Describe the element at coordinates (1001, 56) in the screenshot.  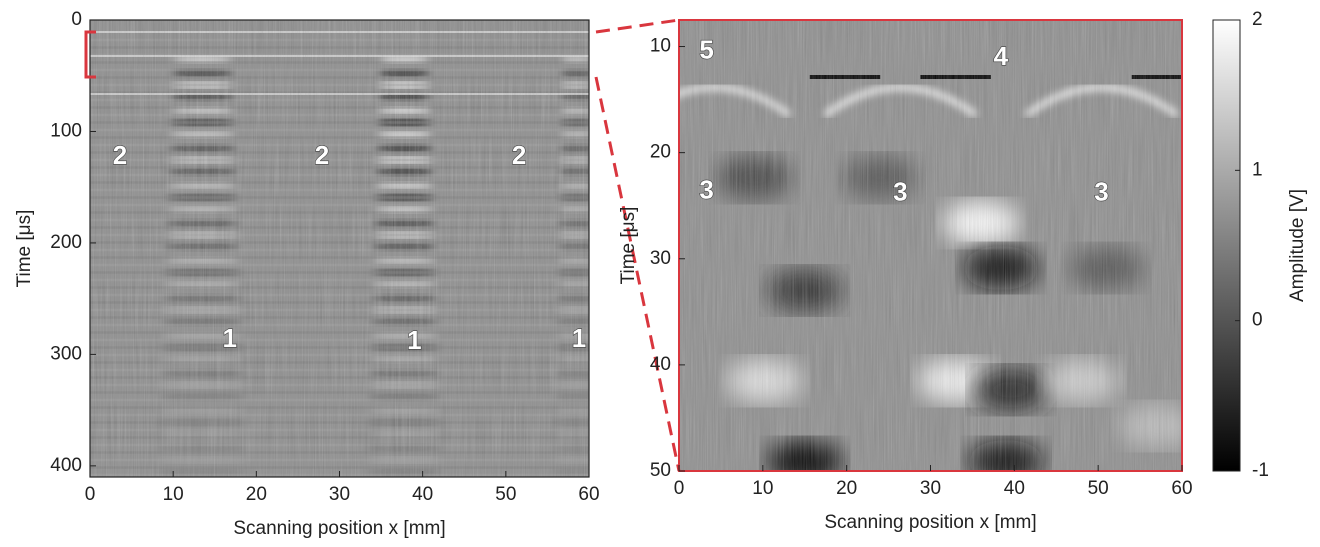
I see `annotation: 4` at that location.